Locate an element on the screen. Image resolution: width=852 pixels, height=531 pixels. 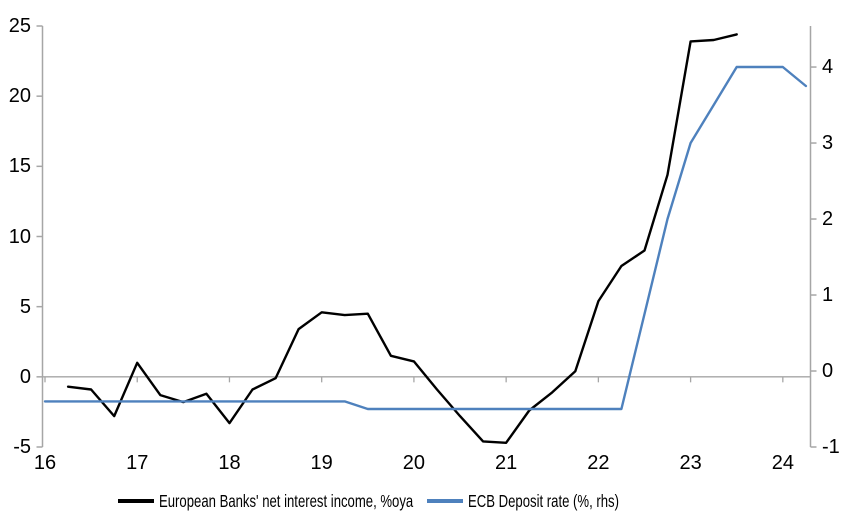
x-tick-label: 19 is located at coordinates (321, 463).